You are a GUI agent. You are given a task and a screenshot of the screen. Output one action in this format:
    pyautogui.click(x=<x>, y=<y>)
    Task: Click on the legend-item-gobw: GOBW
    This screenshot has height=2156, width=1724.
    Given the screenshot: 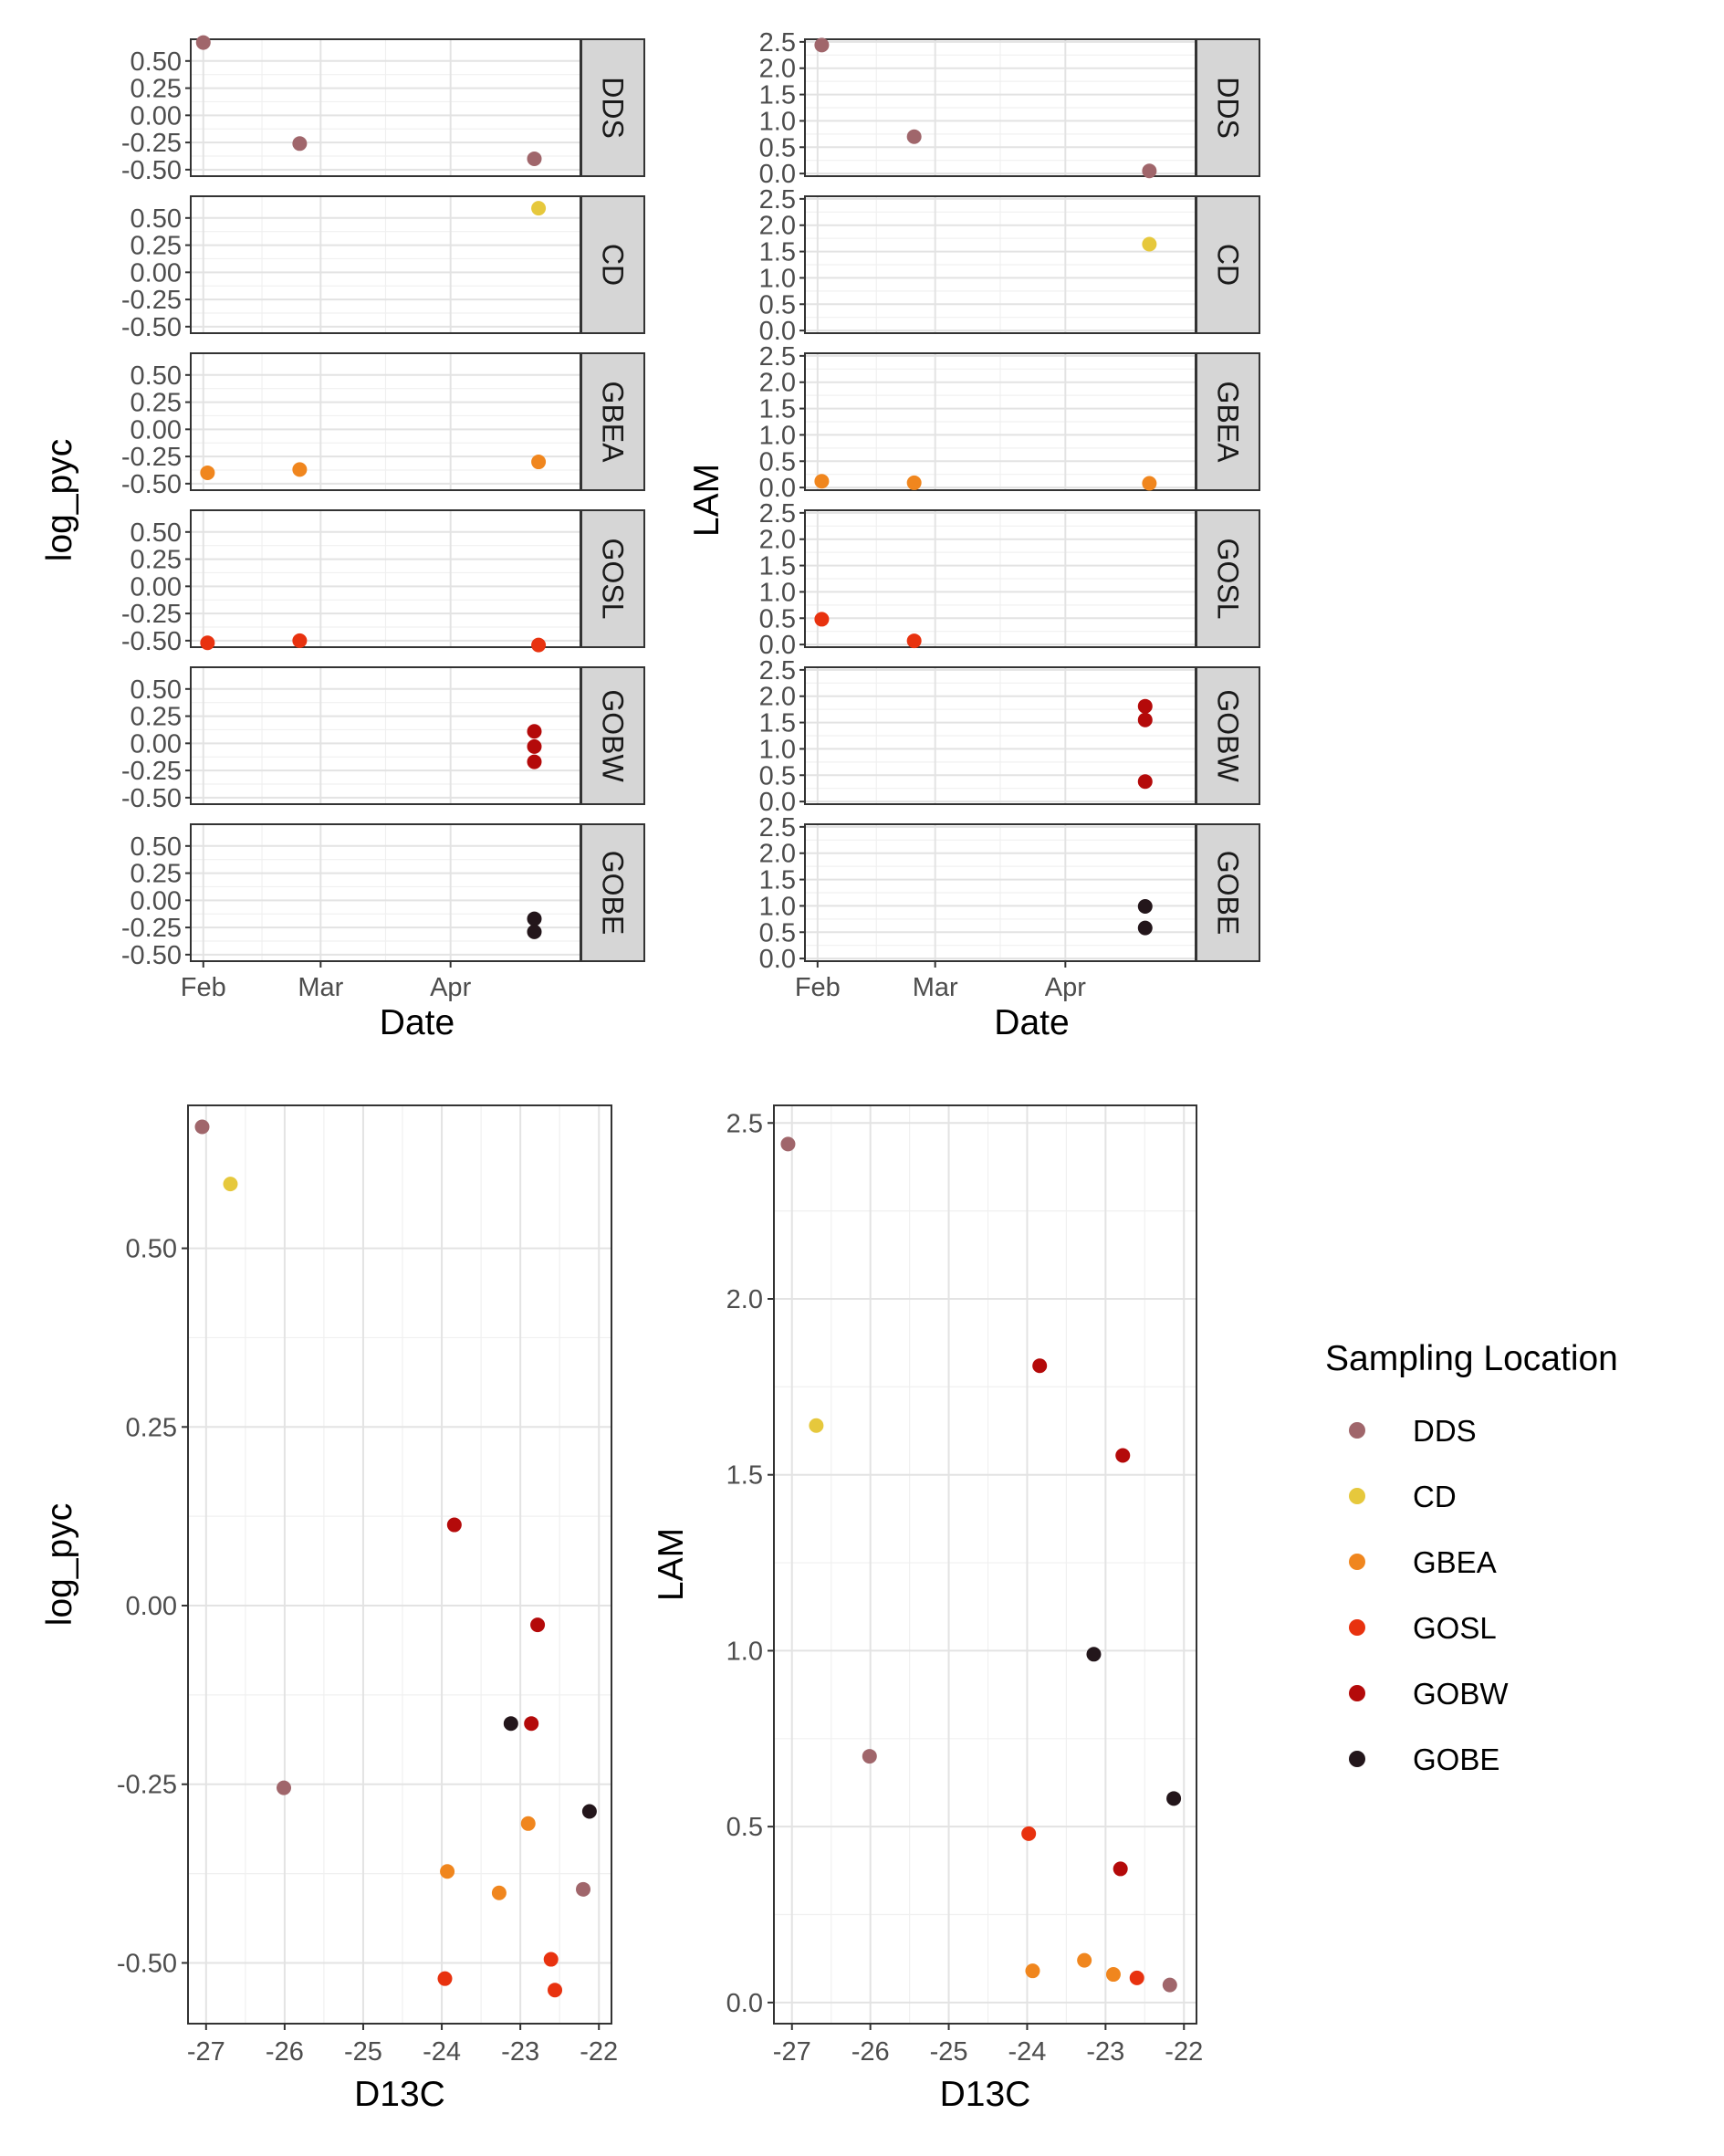 What is the action you would take?
    pyautogui.click(x=1429, y=1694)
    